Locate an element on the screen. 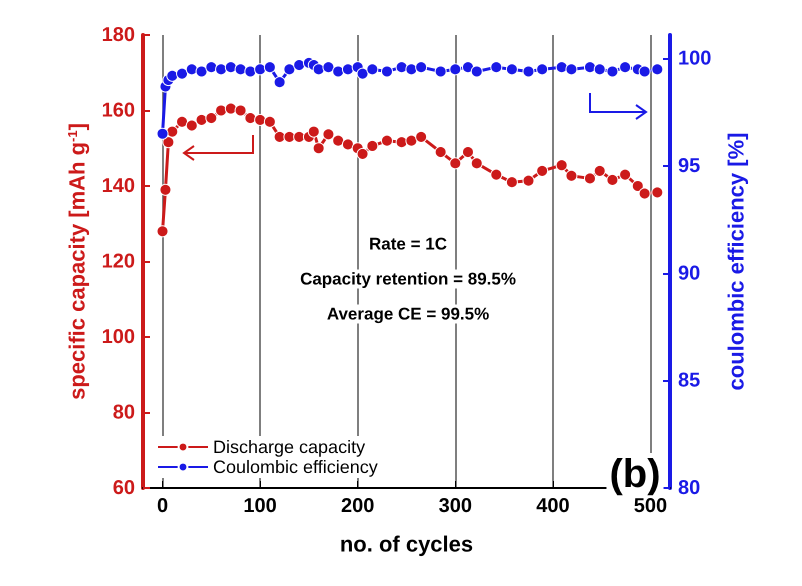  y-tick-label: 180 is located at coordinates (118, 35).